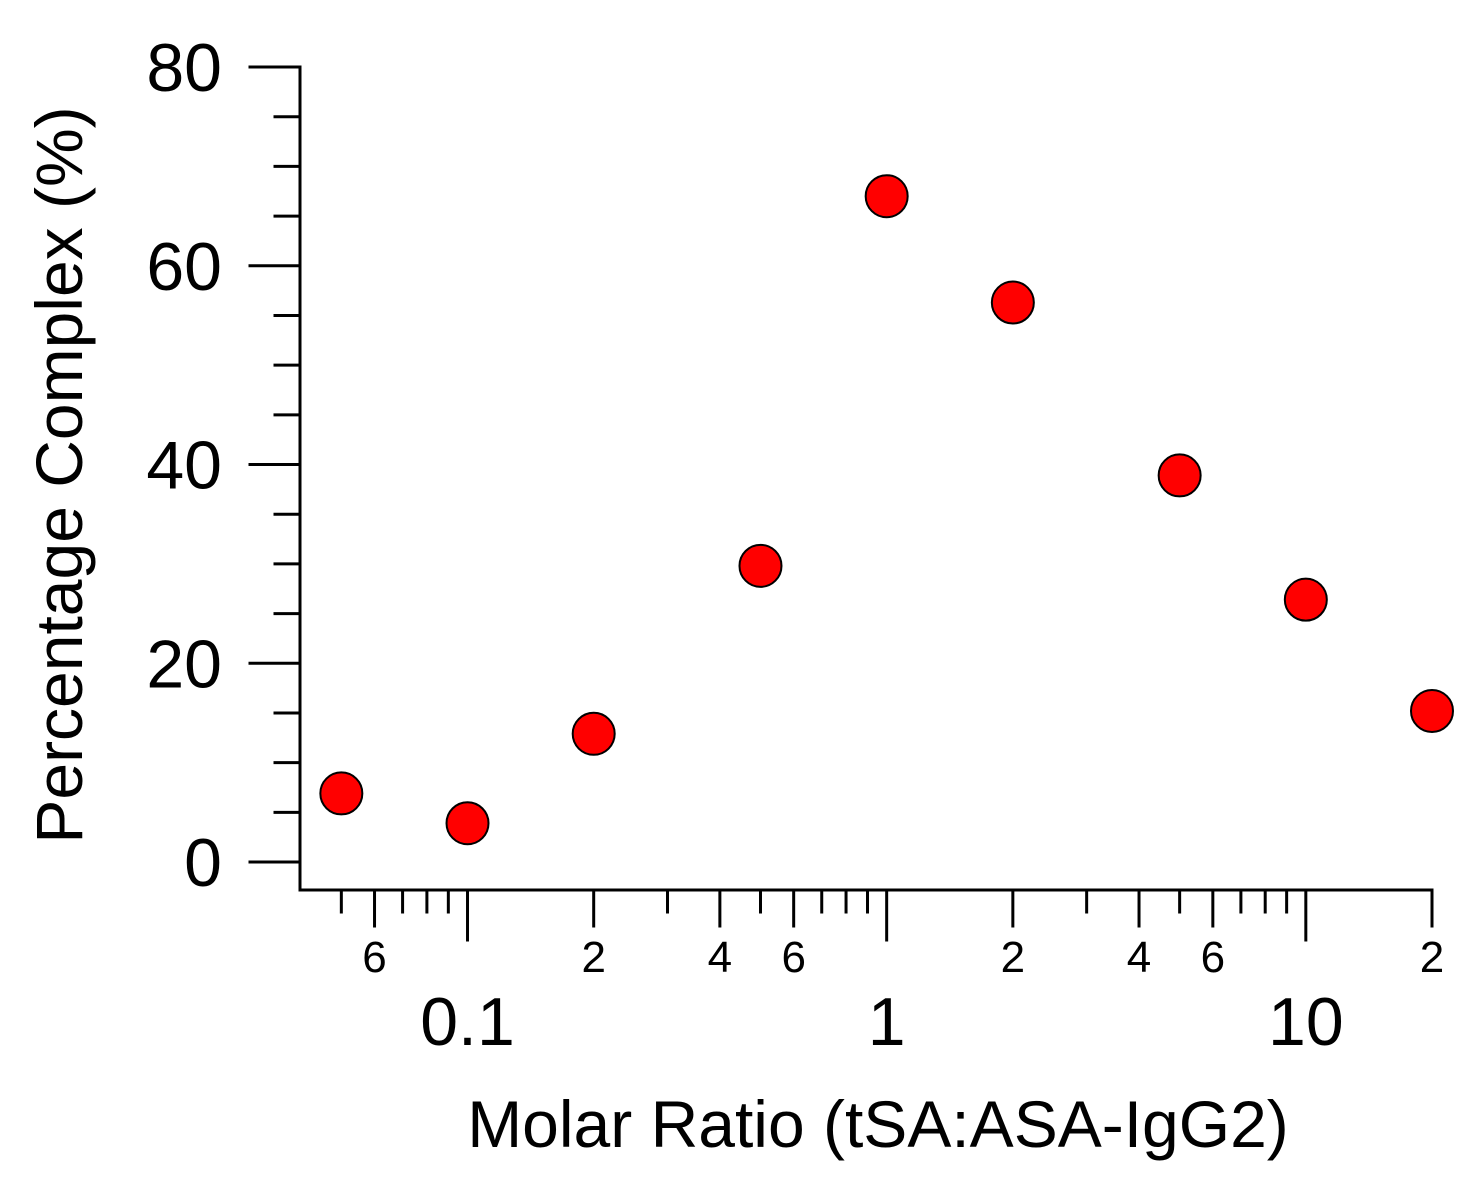  Describe the element at coordinates (184, 466) in the screenshot. I see `y-tick-label: 40` at that location.